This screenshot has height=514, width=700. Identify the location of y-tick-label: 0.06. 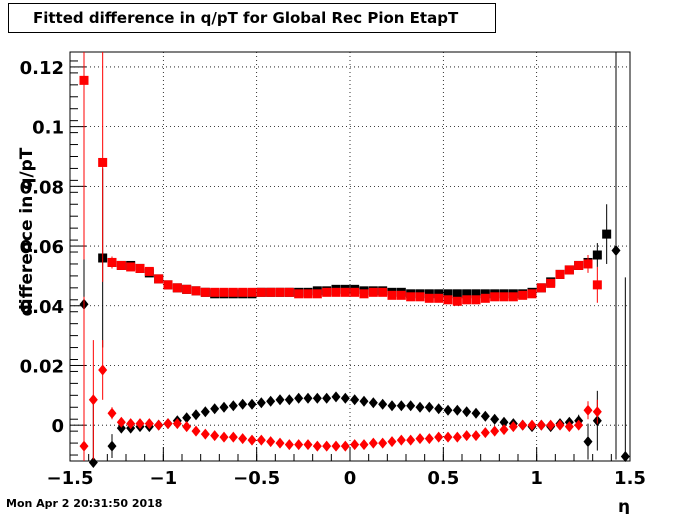
(42, 247).